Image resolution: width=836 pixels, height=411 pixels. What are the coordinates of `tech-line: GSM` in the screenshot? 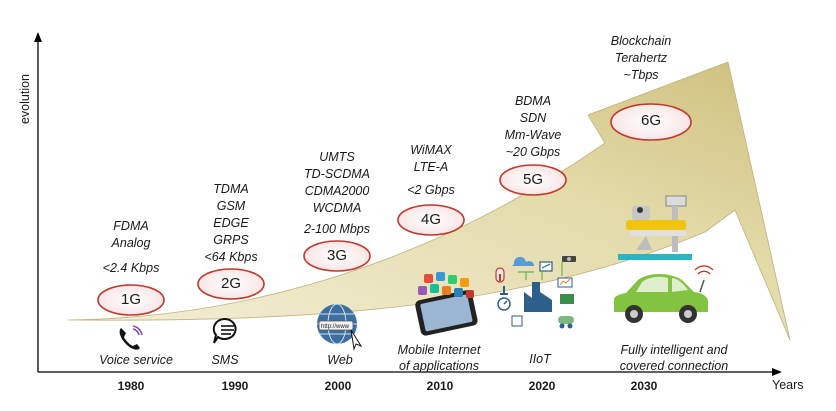 It's located at (231, 206).